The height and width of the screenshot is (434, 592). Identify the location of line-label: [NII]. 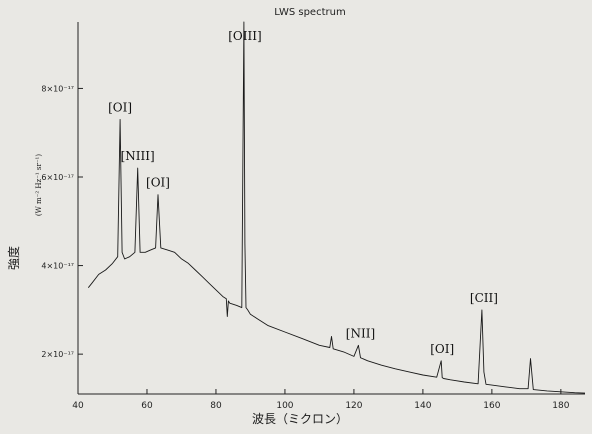
(360, 333).